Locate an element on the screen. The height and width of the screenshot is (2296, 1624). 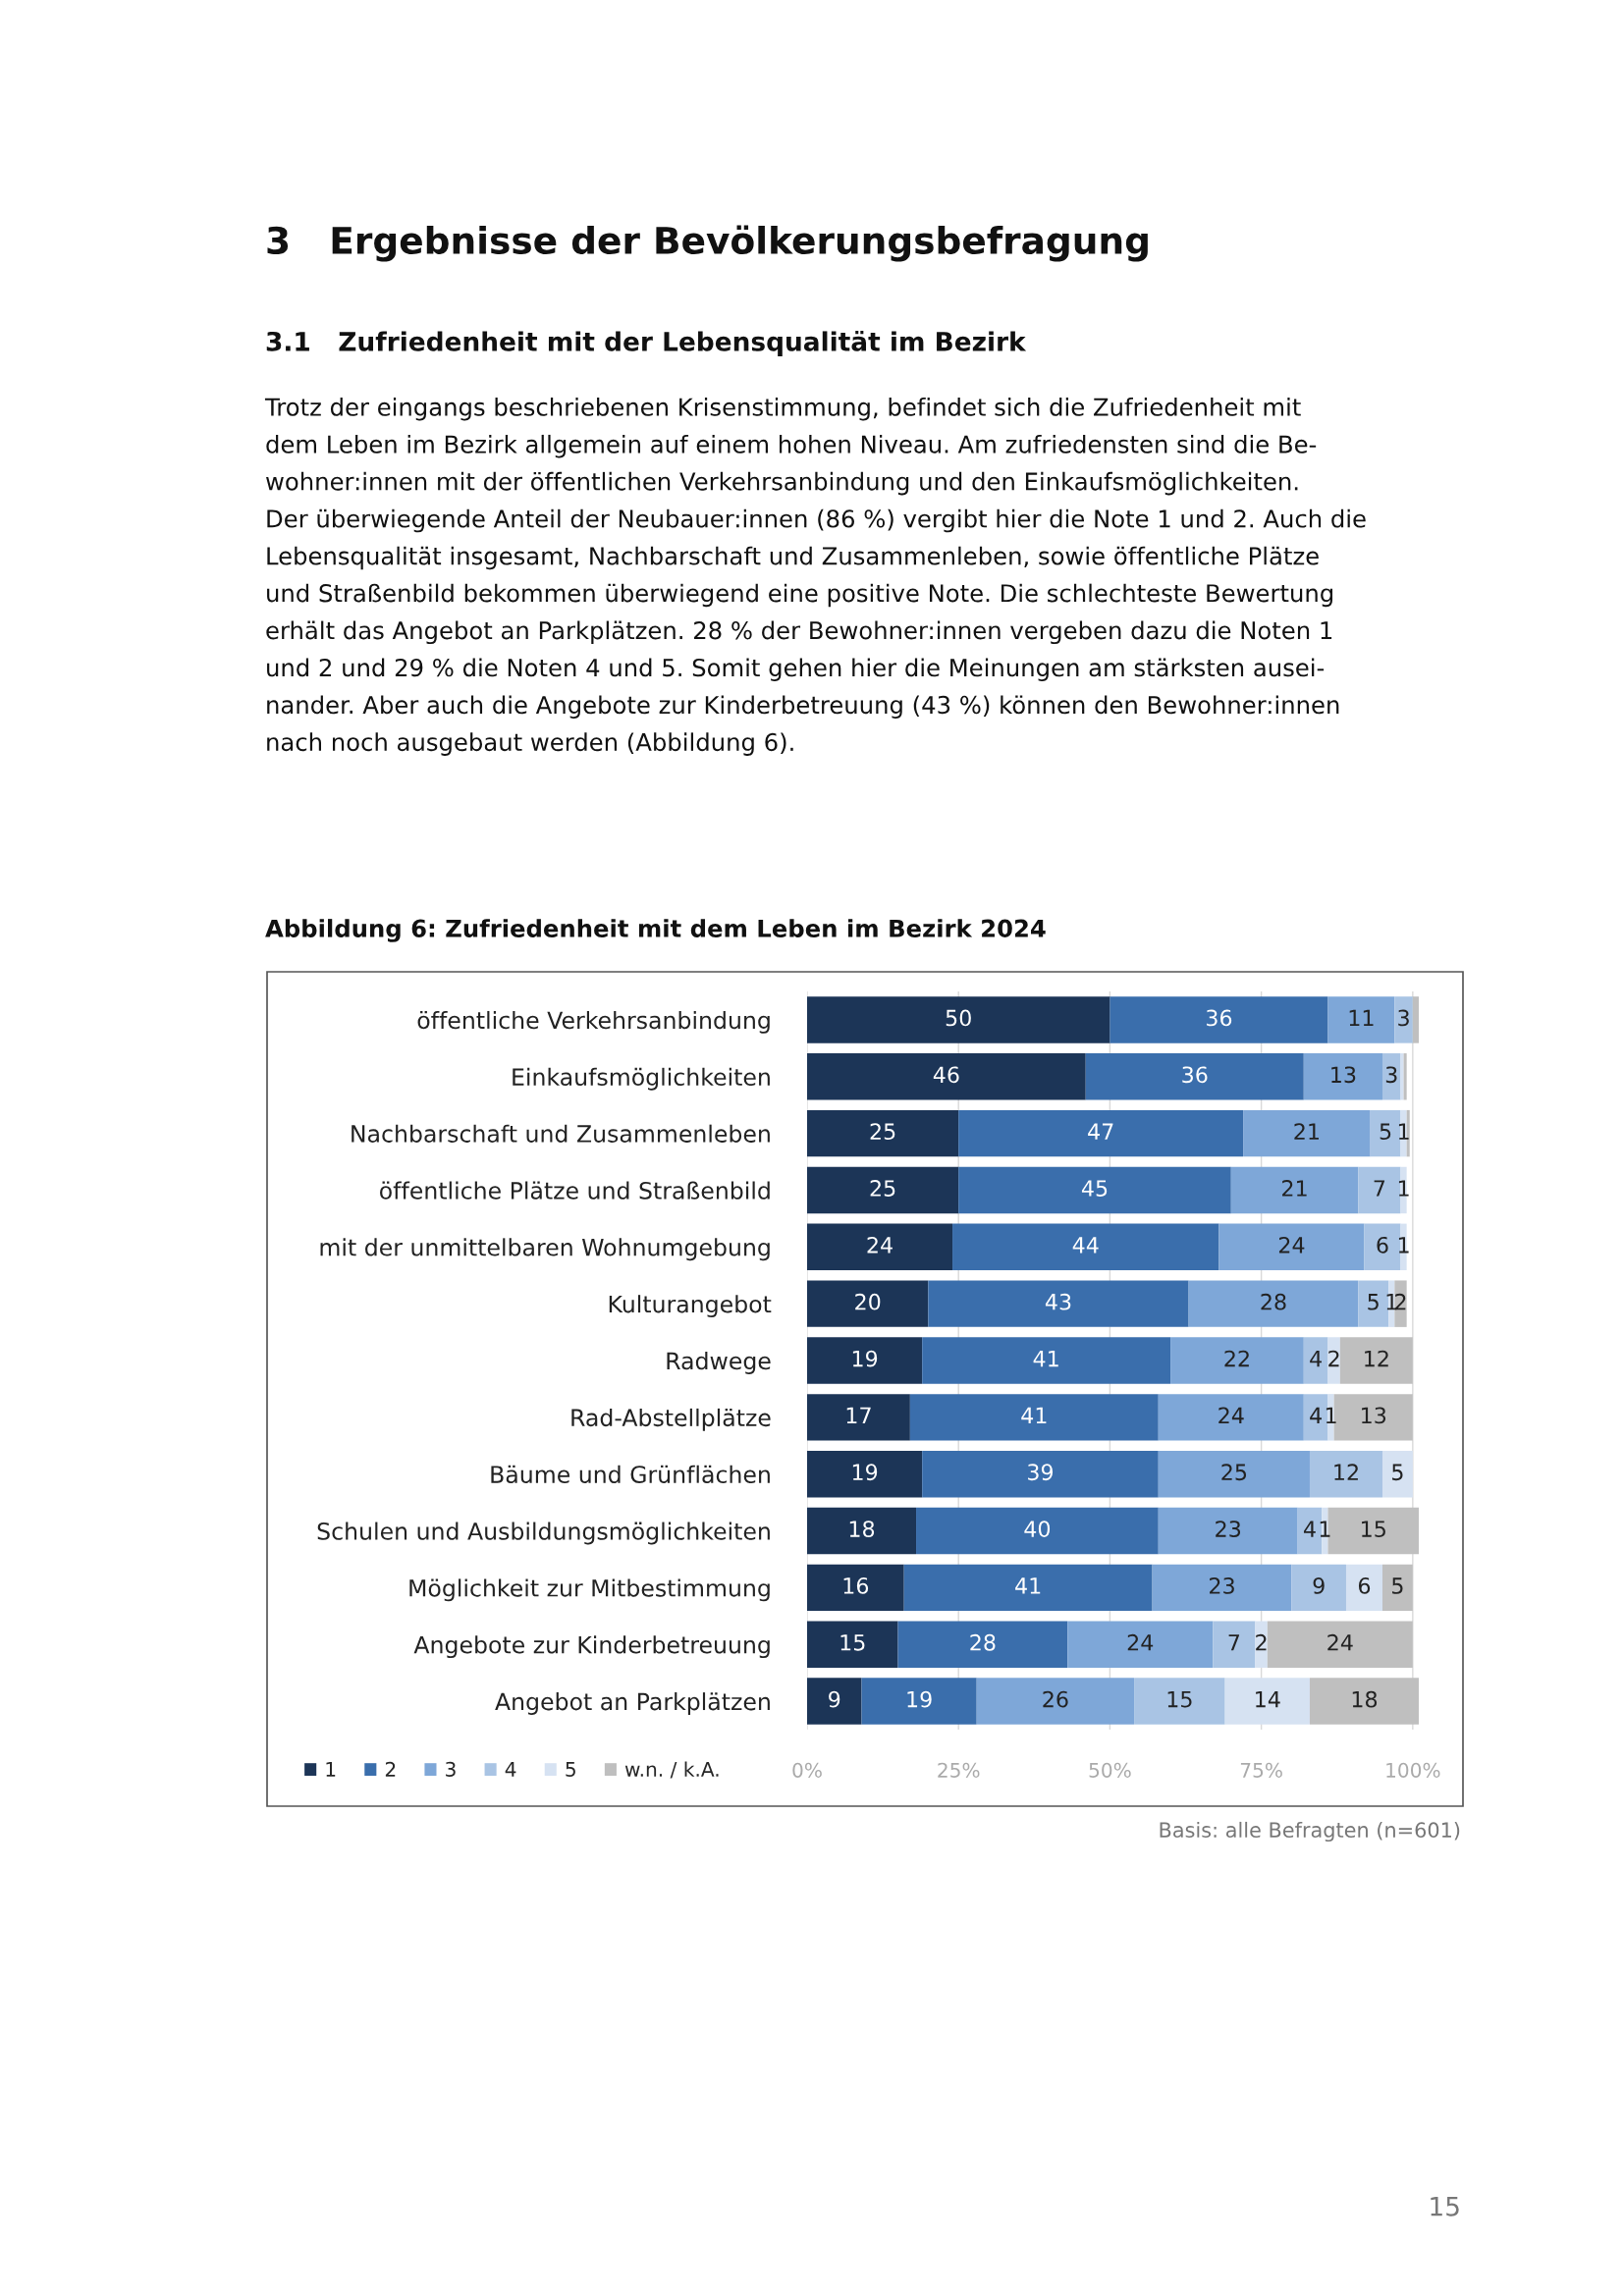
chart-title: 3 Ergebnisse der Bevölkerungsbefragung is located at coordinates (707, 244).